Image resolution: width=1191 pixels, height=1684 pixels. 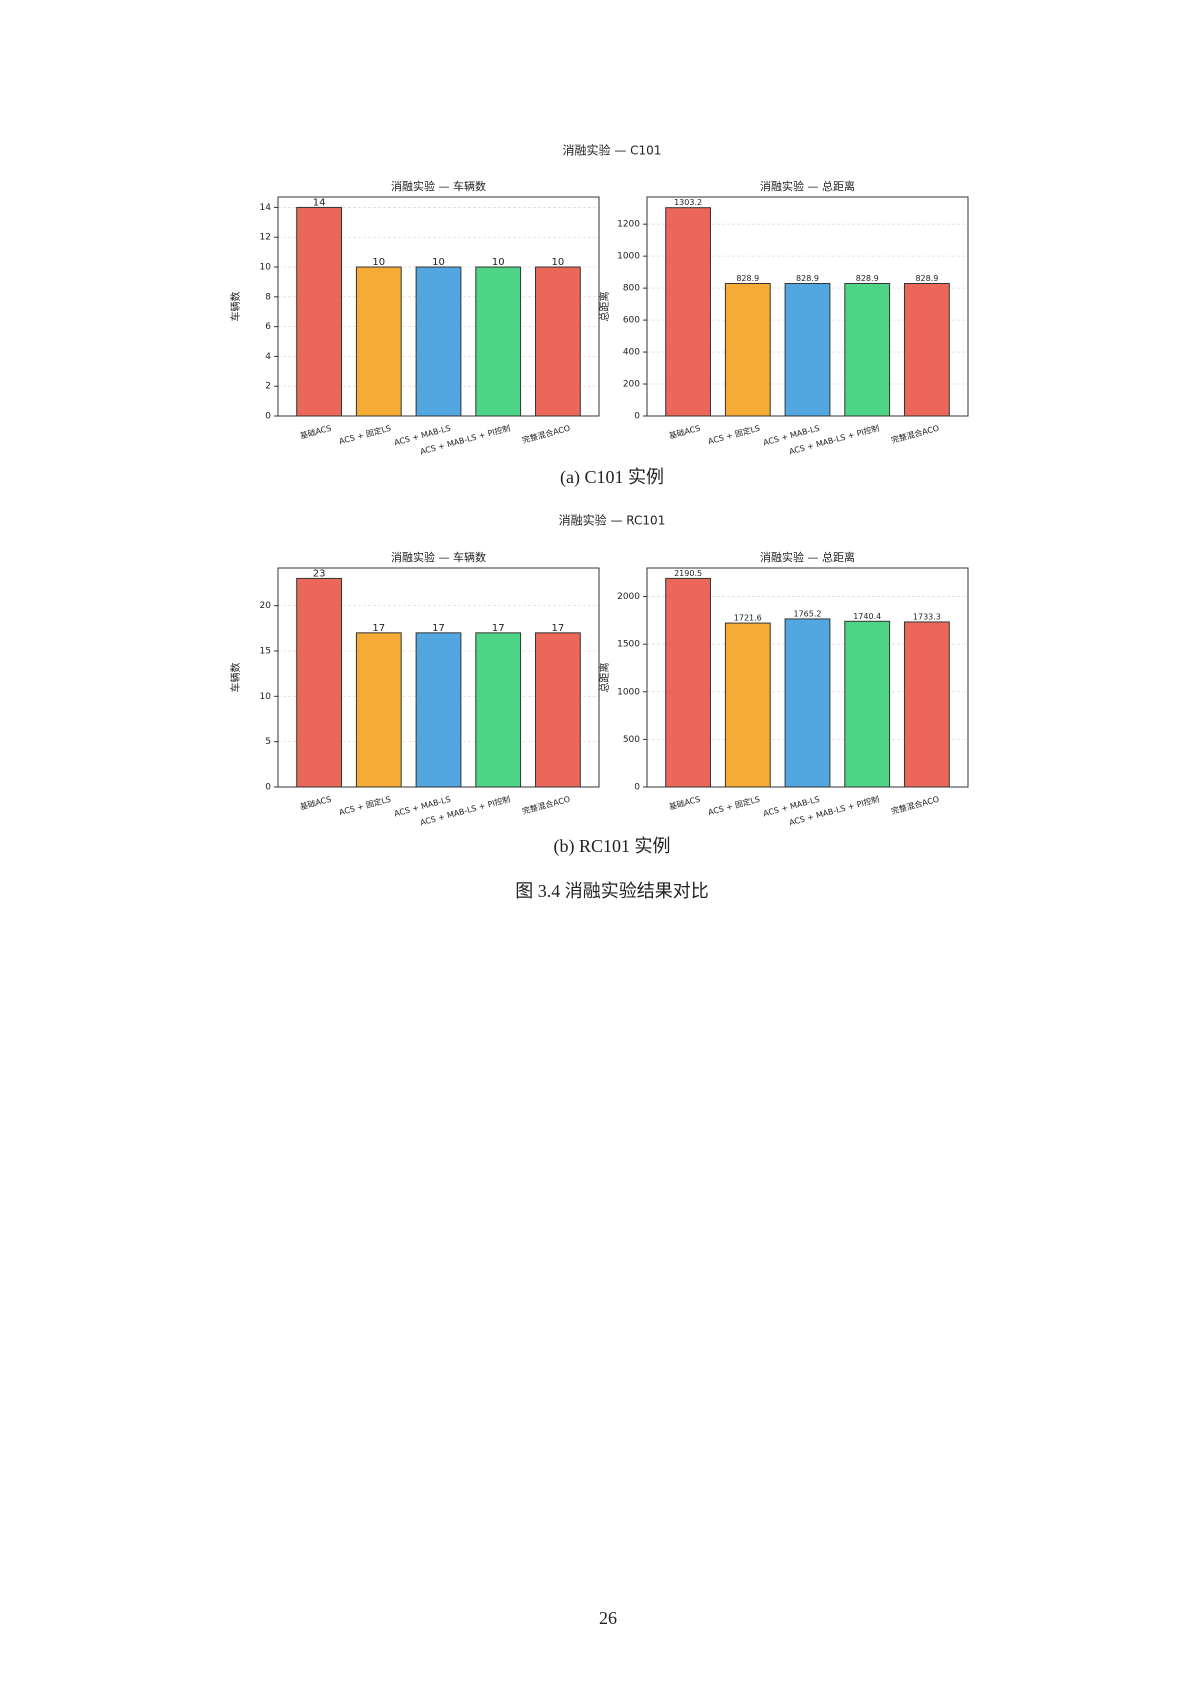 What do you see at coordinates (266, 208) in the screenshot?
I see `y-tick-label: 14` at bounding box center [266, 208].